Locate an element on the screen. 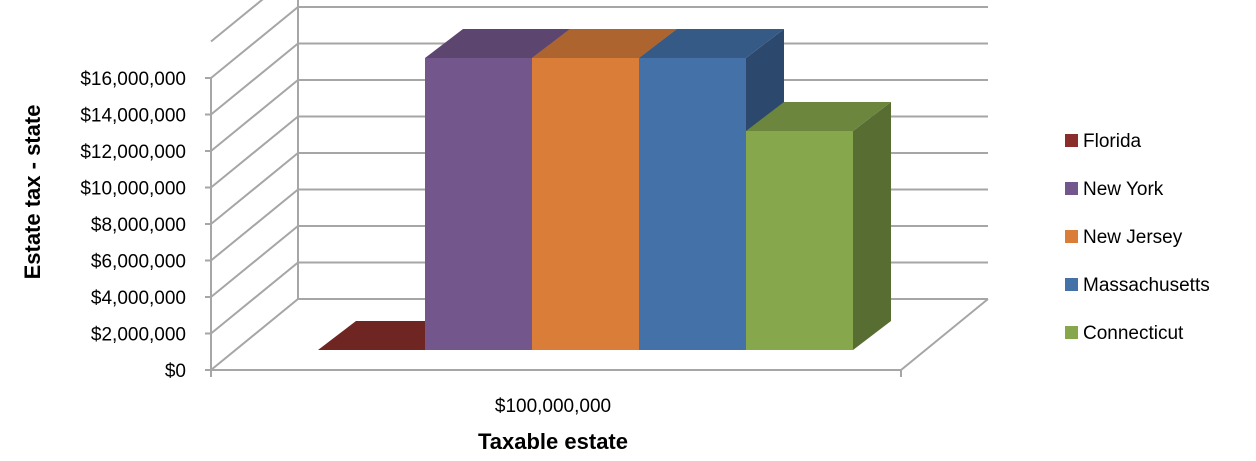 This screenshot has width=1256, height=461. legend-item-new-york: New York is located at coordinates (1114, 189).